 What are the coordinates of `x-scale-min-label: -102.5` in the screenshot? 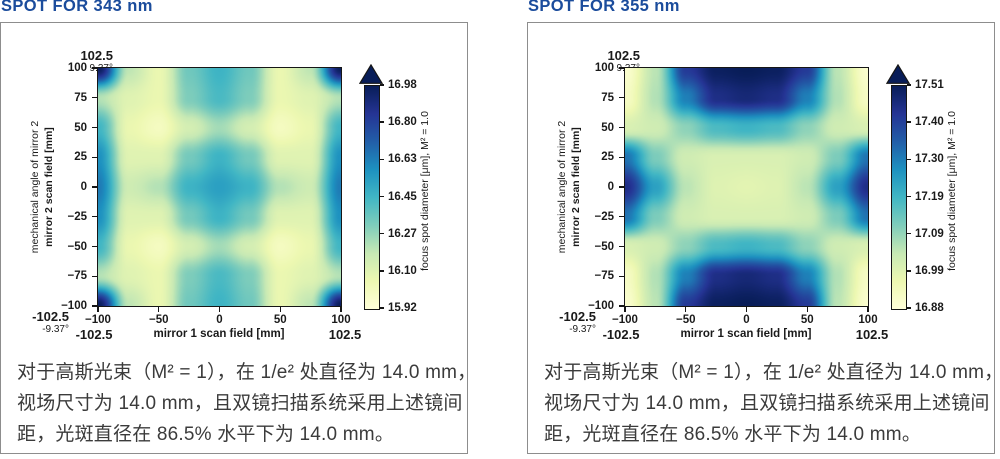 It's located at (94, 334).